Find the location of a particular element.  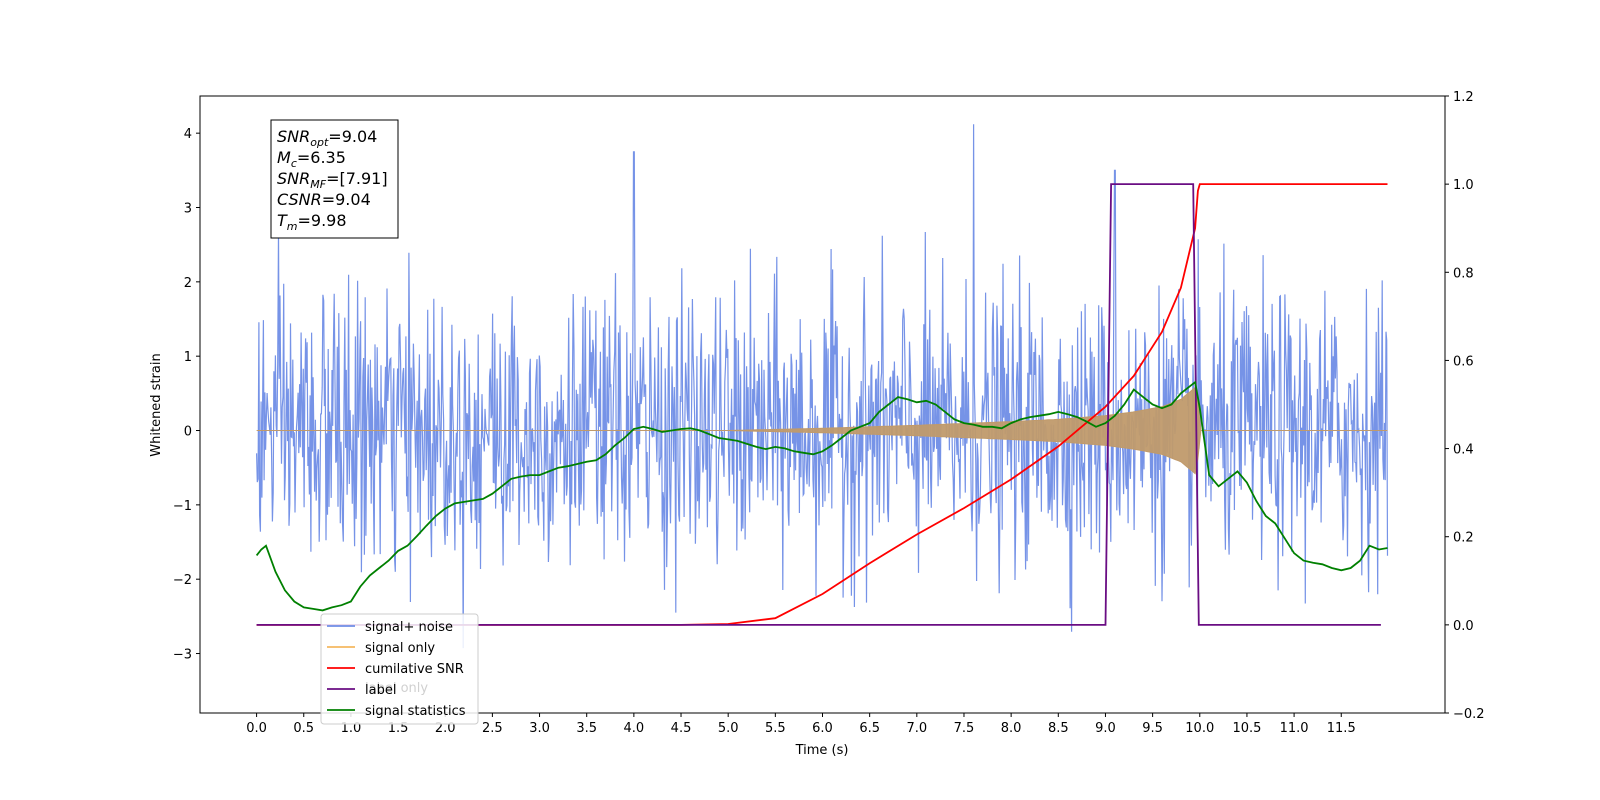

annotation-frame is located at coordinates (334, 179).